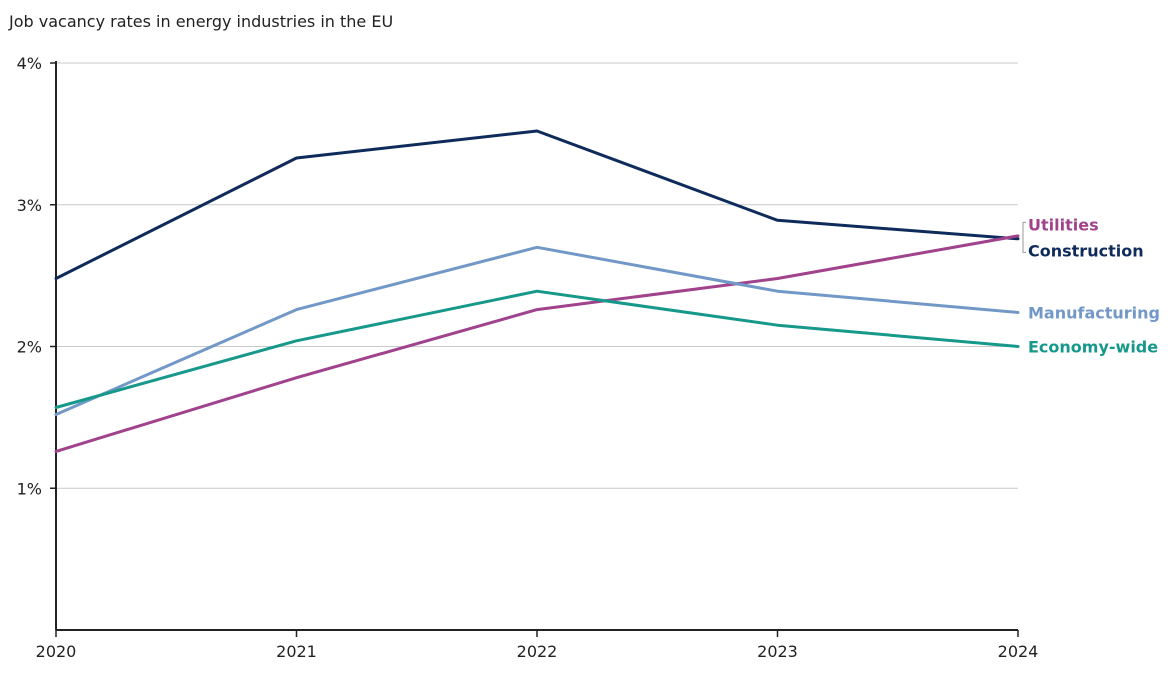  Describe the element at coordinates (29, 205) in the screenshot. I see `y-tick-label: 3%` at that location.